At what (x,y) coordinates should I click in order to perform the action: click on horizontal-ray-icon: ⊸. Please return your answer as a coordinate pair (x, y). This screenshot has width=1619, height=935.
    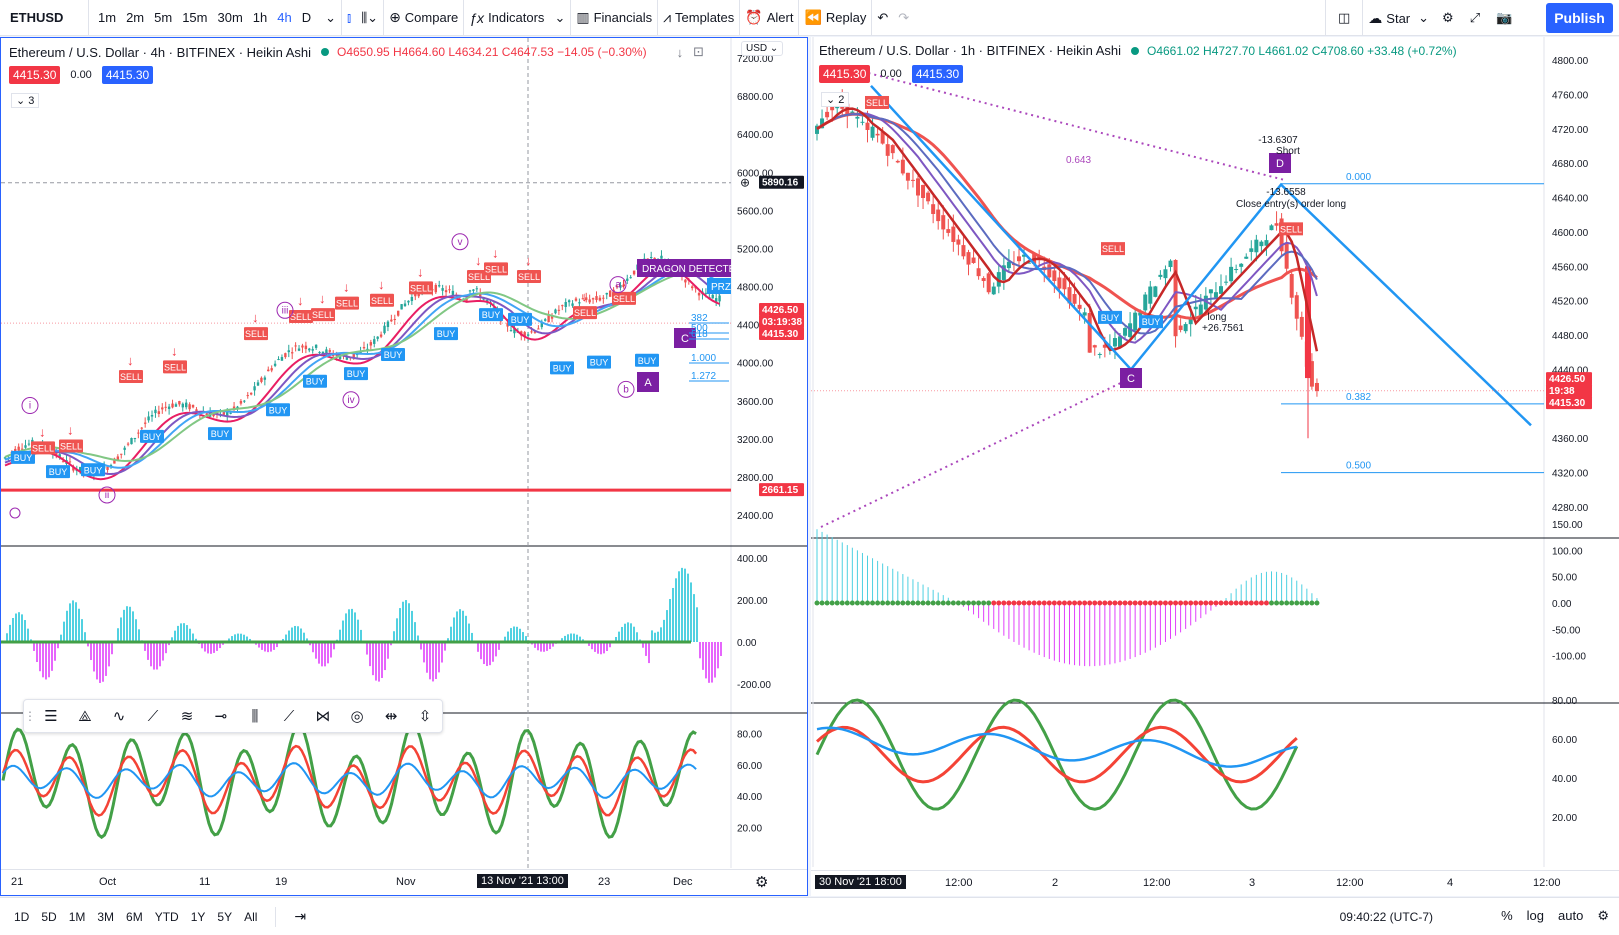
    Looking at the image, I should click on (221, 716).